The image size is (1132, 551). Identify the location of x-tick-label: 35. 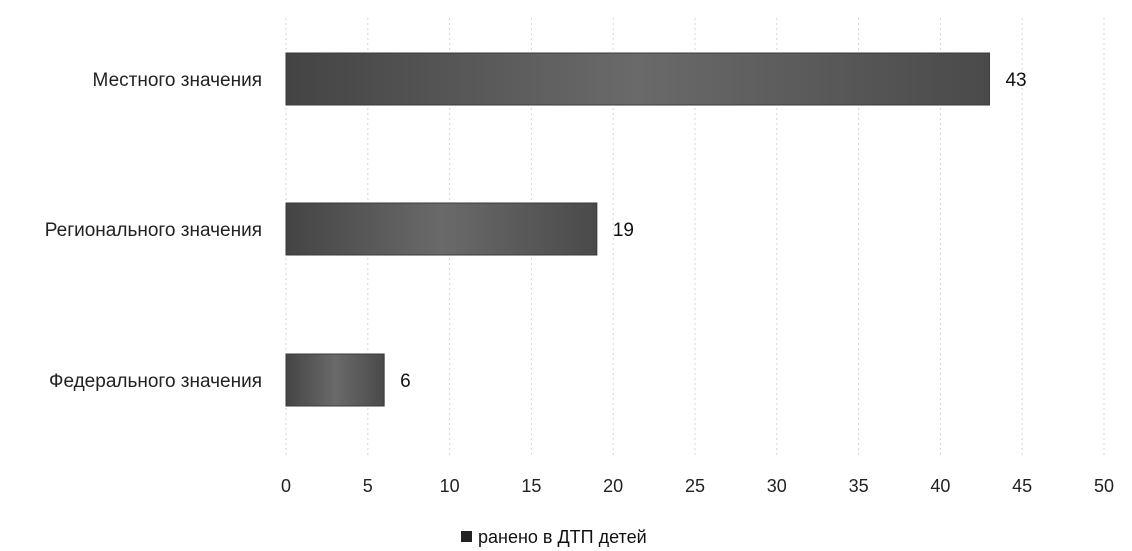
(859, 486).